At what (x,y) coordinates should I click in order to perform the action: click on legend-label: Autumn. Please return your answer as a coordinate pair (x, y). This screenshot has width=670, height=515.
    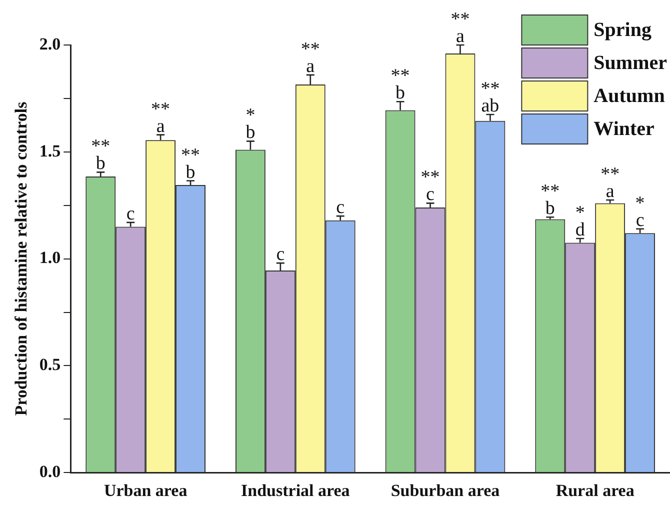
    Looking at the image, I should click on (629, 96).